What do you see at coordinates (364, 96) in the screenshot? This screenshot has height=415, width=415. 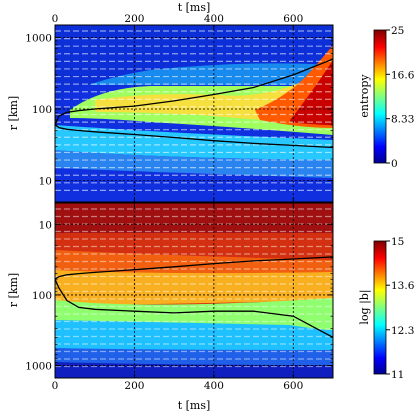 I see `entropy-colorbar-label: entropy` at bounding box center [364, 96].